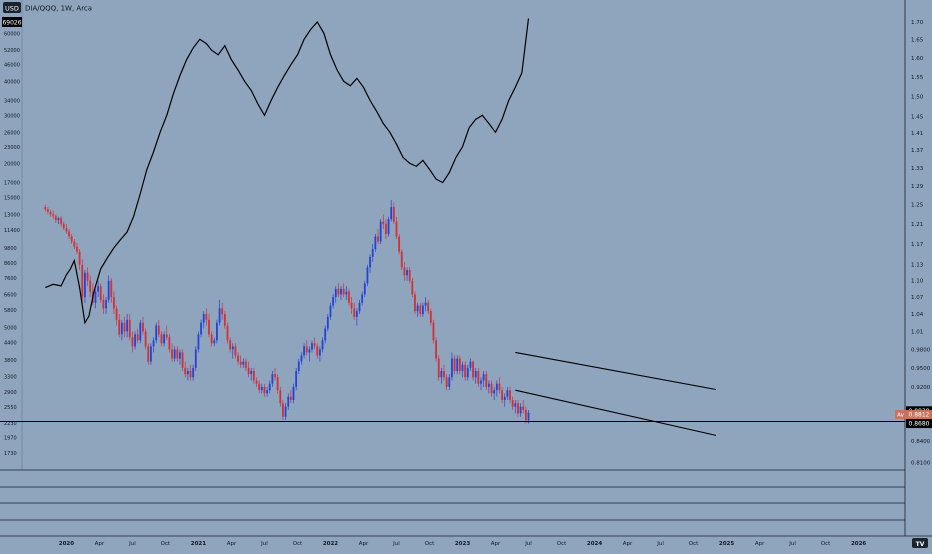 This screenshot has height=554, width=932. What do you see at coordinates (10, 296) in the screenshot?
I see `left-tick-label: 6600` at bounding box center [10, 296].